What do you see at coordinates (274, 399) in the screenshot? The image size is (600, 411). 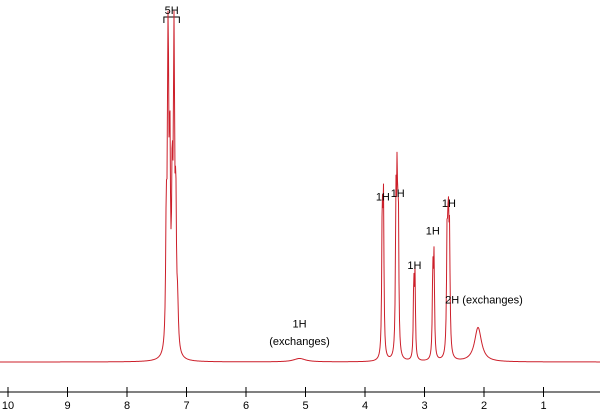 I see `x-axis-ticks: 10 9 8 7 6 5 4 3 2 1` at bounding box center [274, 399].